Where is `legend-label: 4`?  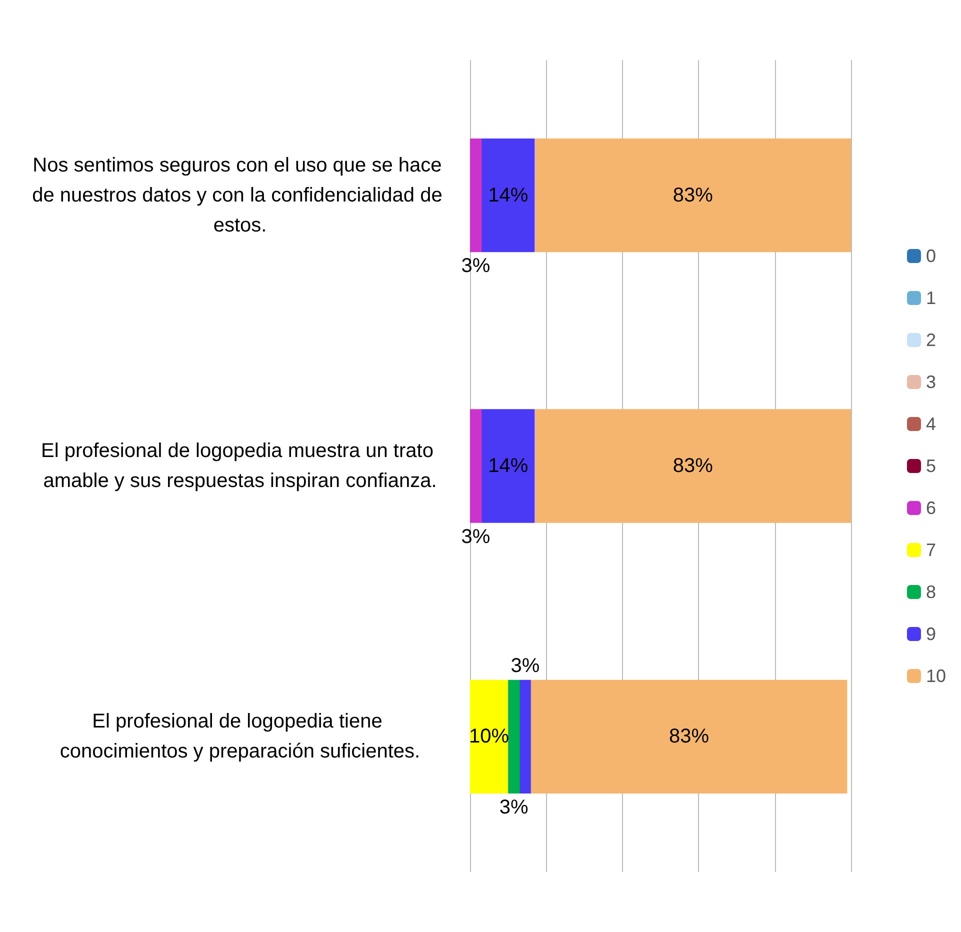 legend-label: 4 is located at coordinates (931, 424).